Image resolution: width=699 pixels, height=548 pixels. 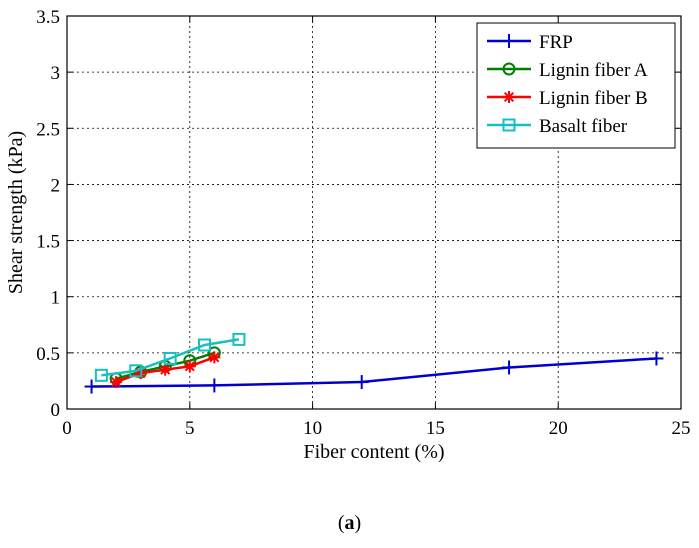 I want to click on x-tick-label: 20, so click(x=558, y=428).